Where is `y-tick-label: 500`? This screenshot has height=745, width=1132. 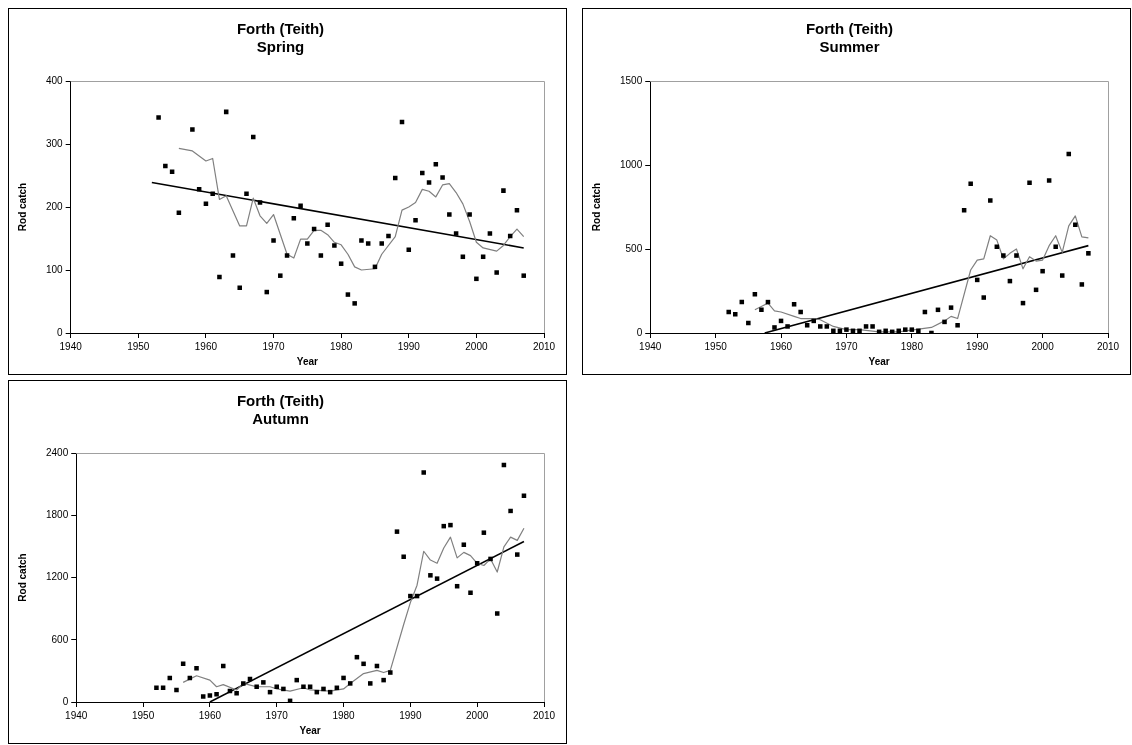 y-tick-label: 500 is located at coordinates (634, 248).